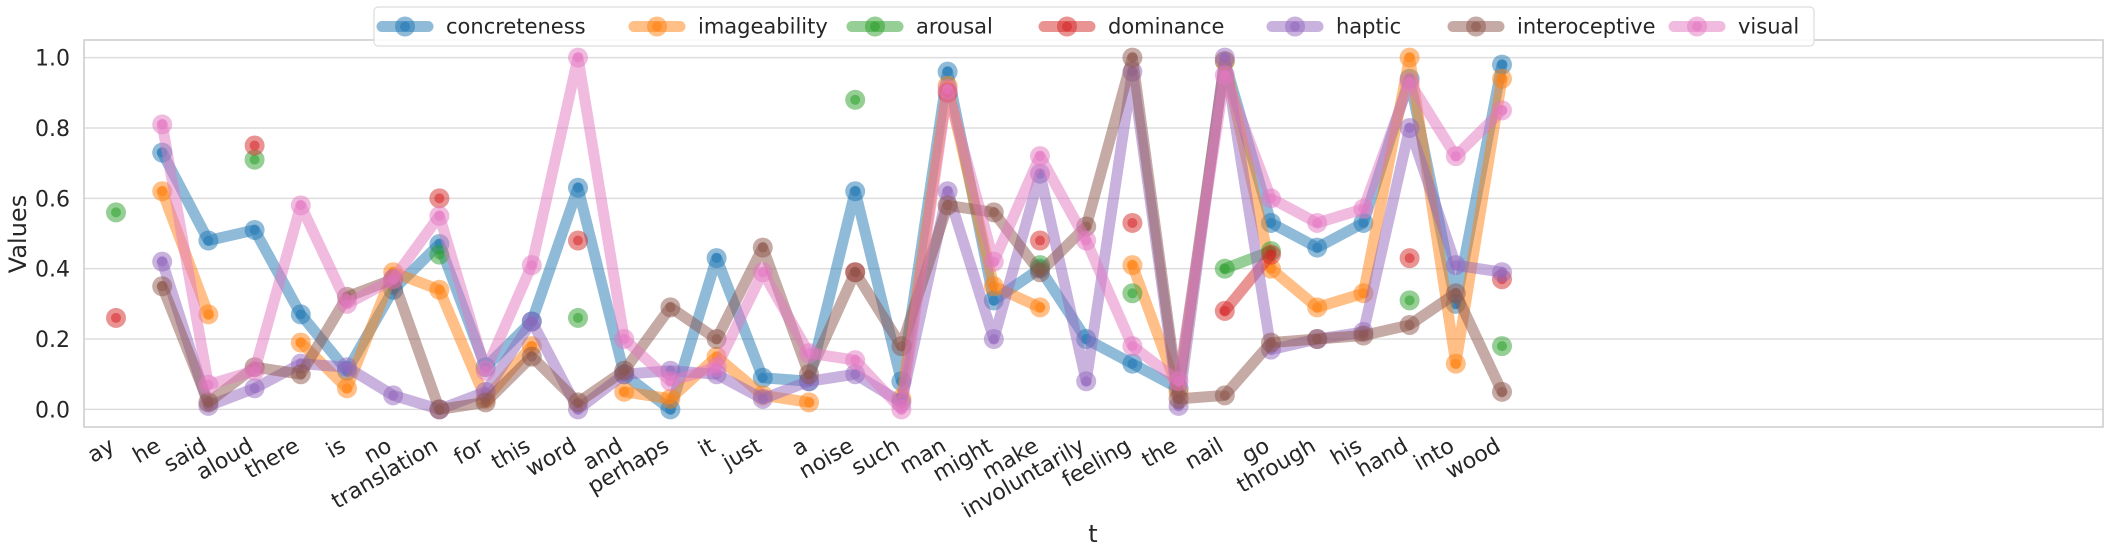 Image resolution: width=2108 pixels, height=555 pixels. I want to click on x-axis-label: t, so click(1092, 534).